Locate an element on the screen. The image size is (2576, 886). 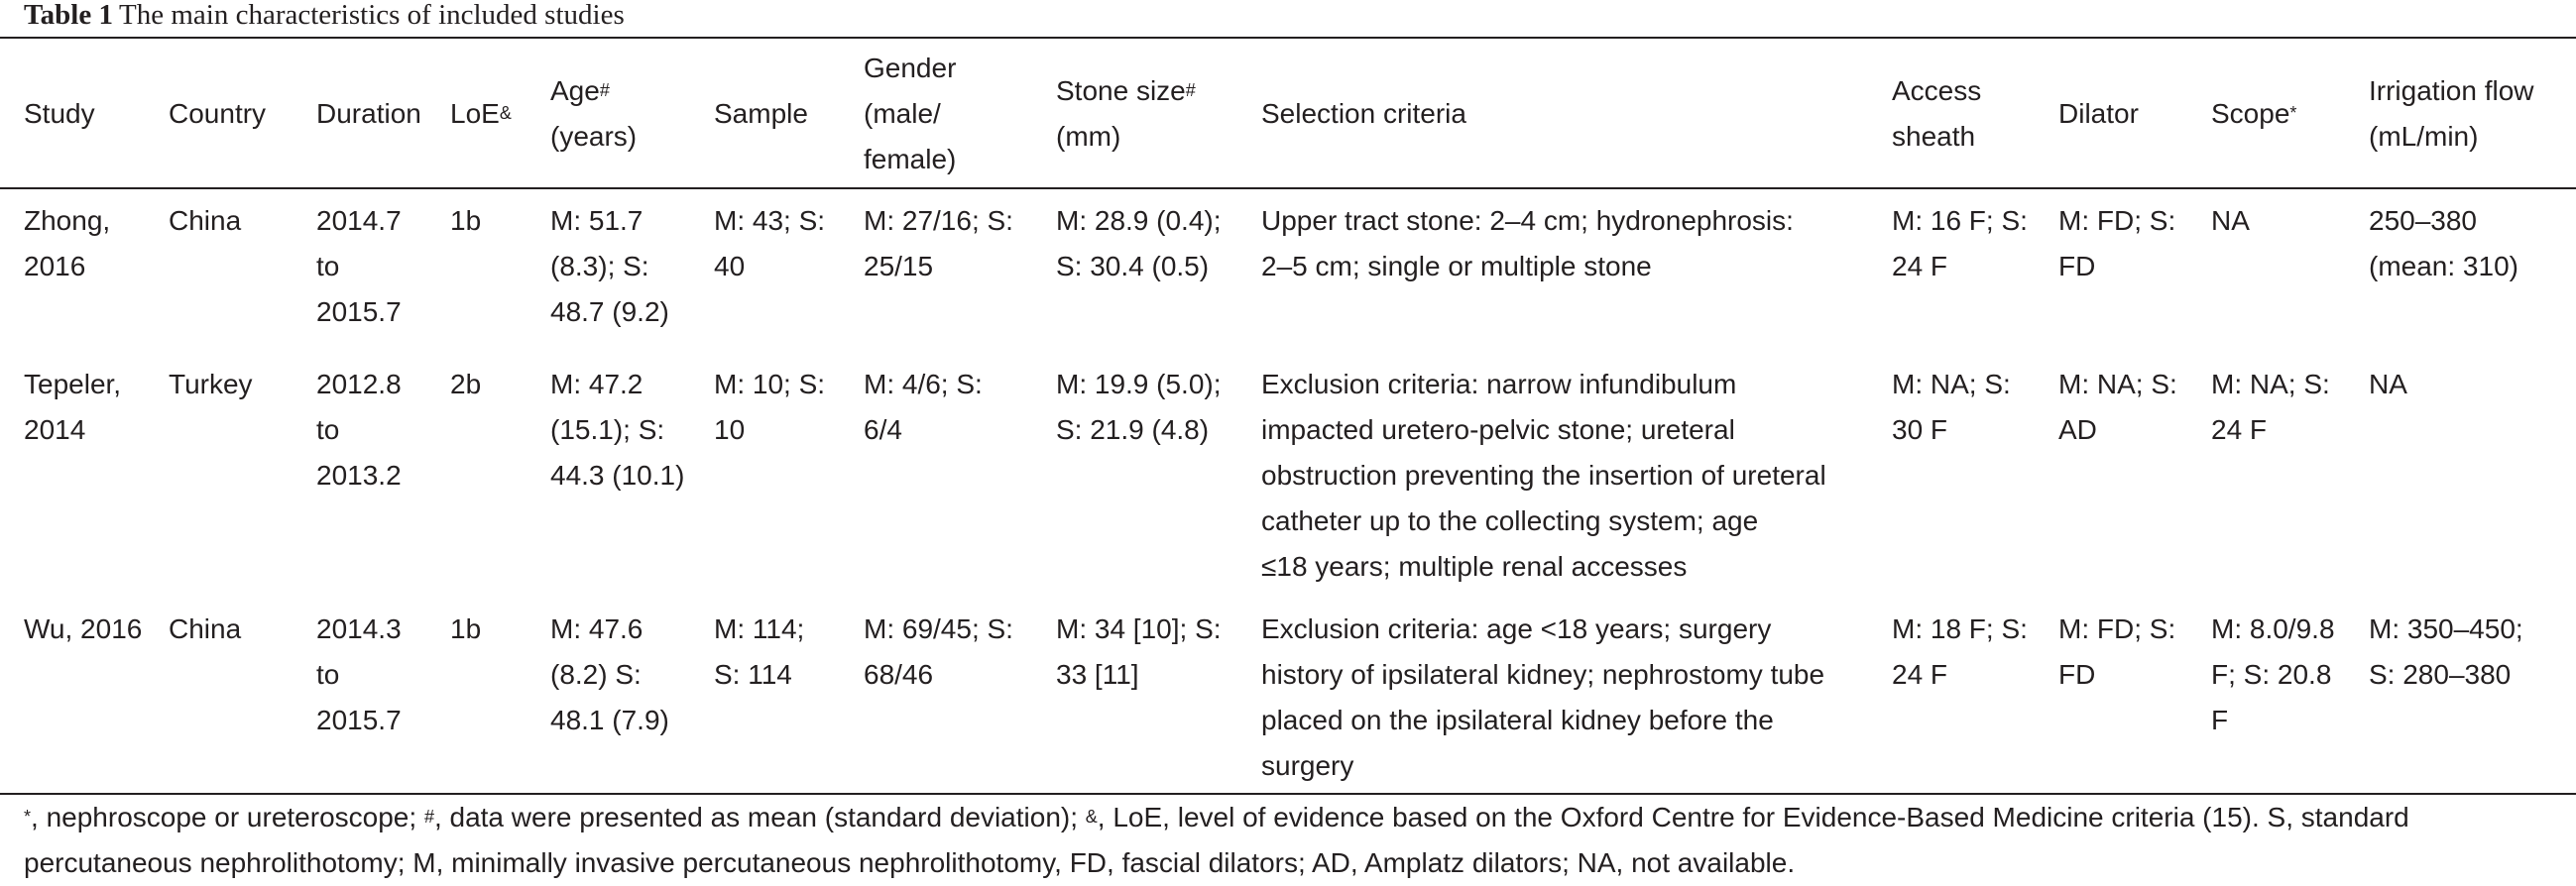
row-3-age-line: 48.1 (7.9) is located at coordinates (610, 721).